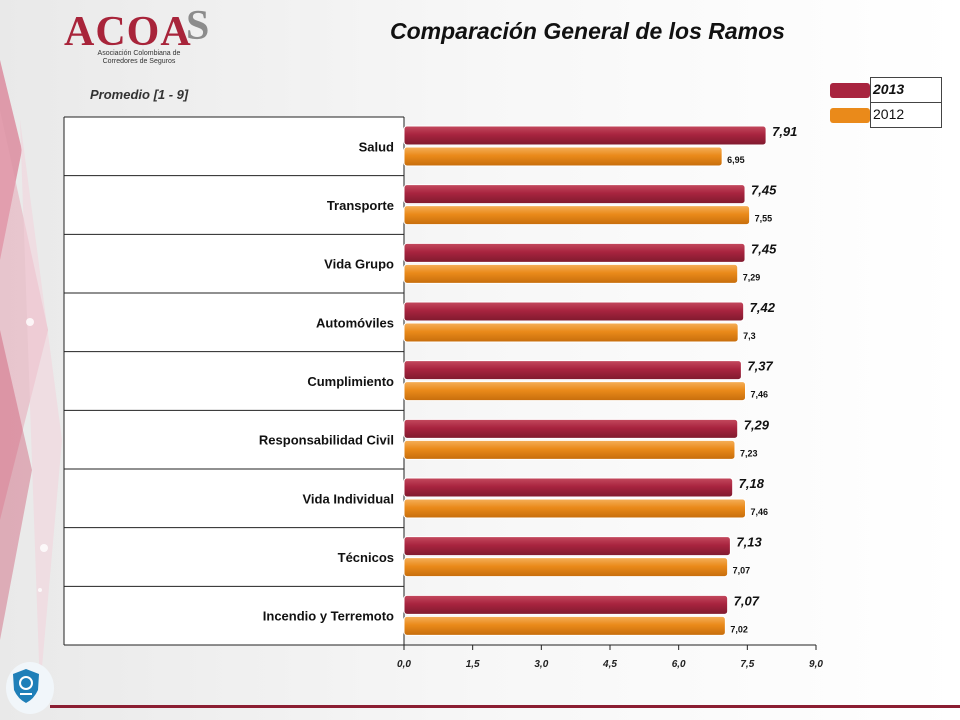 Image resolution: width=960 pixels, height=720 pixels. Describe the element at coordinates (739, 629) in the screenshot. I see `data-label-2012: 7,02` at that location.